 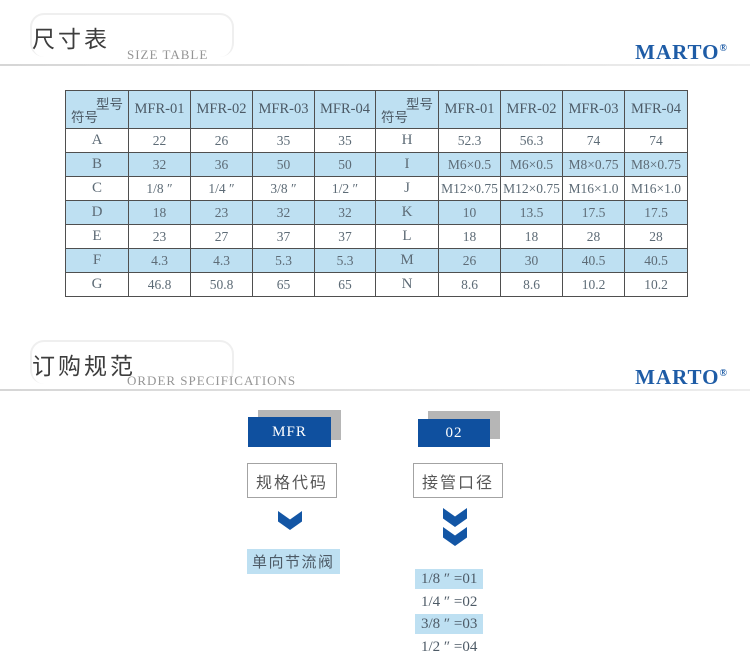 I want to click on symbol-cell: C, so click(x=97, y=188).